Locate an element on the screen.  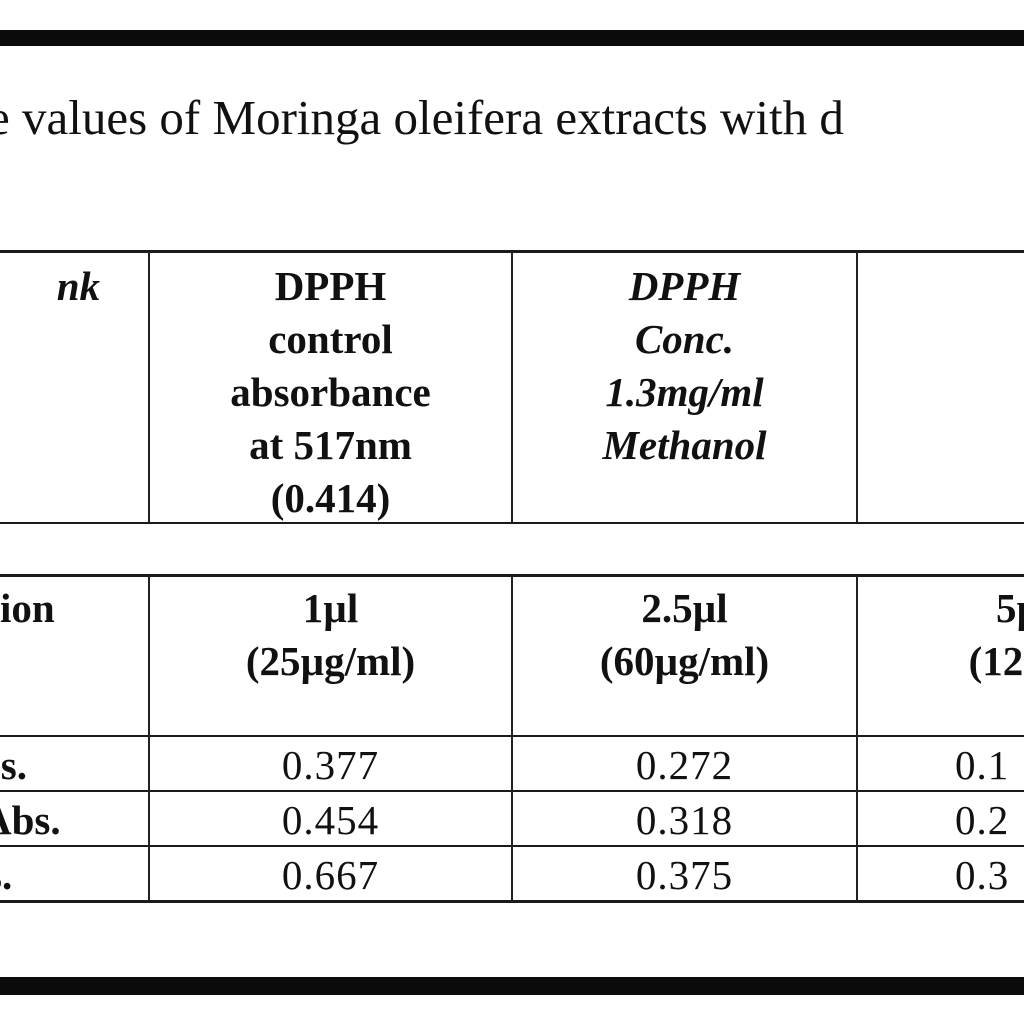
dpph-control-header: DPPH control absorbance at 517nm (0.414) is located at coordinates (330, 392).